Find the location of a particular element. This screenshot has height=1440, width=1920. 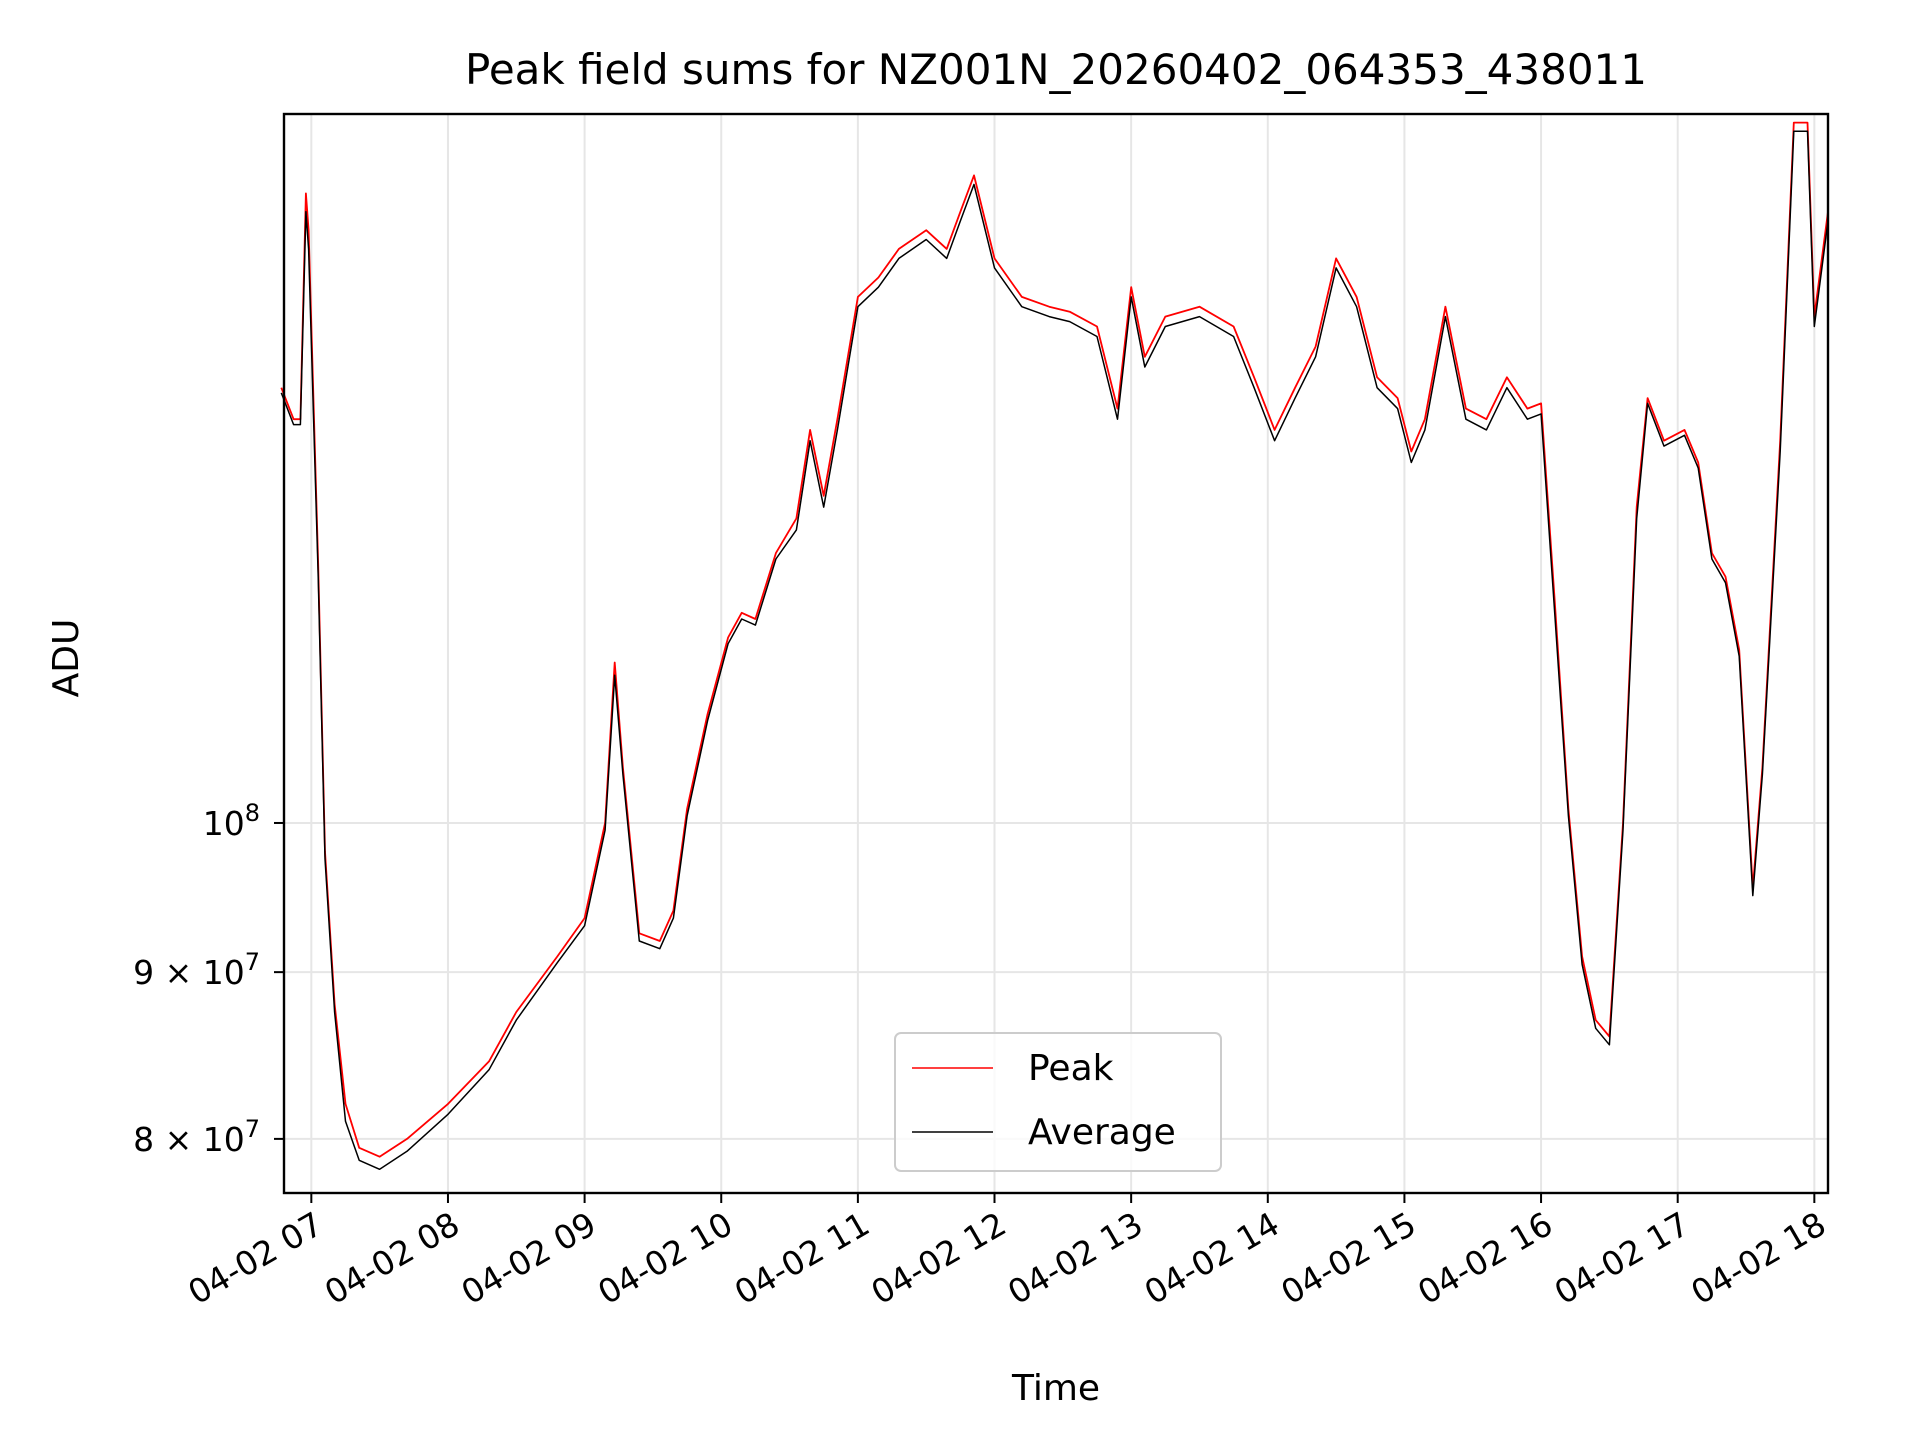

legend-peak-label: Peak is located at coordinates (1071, 1068).